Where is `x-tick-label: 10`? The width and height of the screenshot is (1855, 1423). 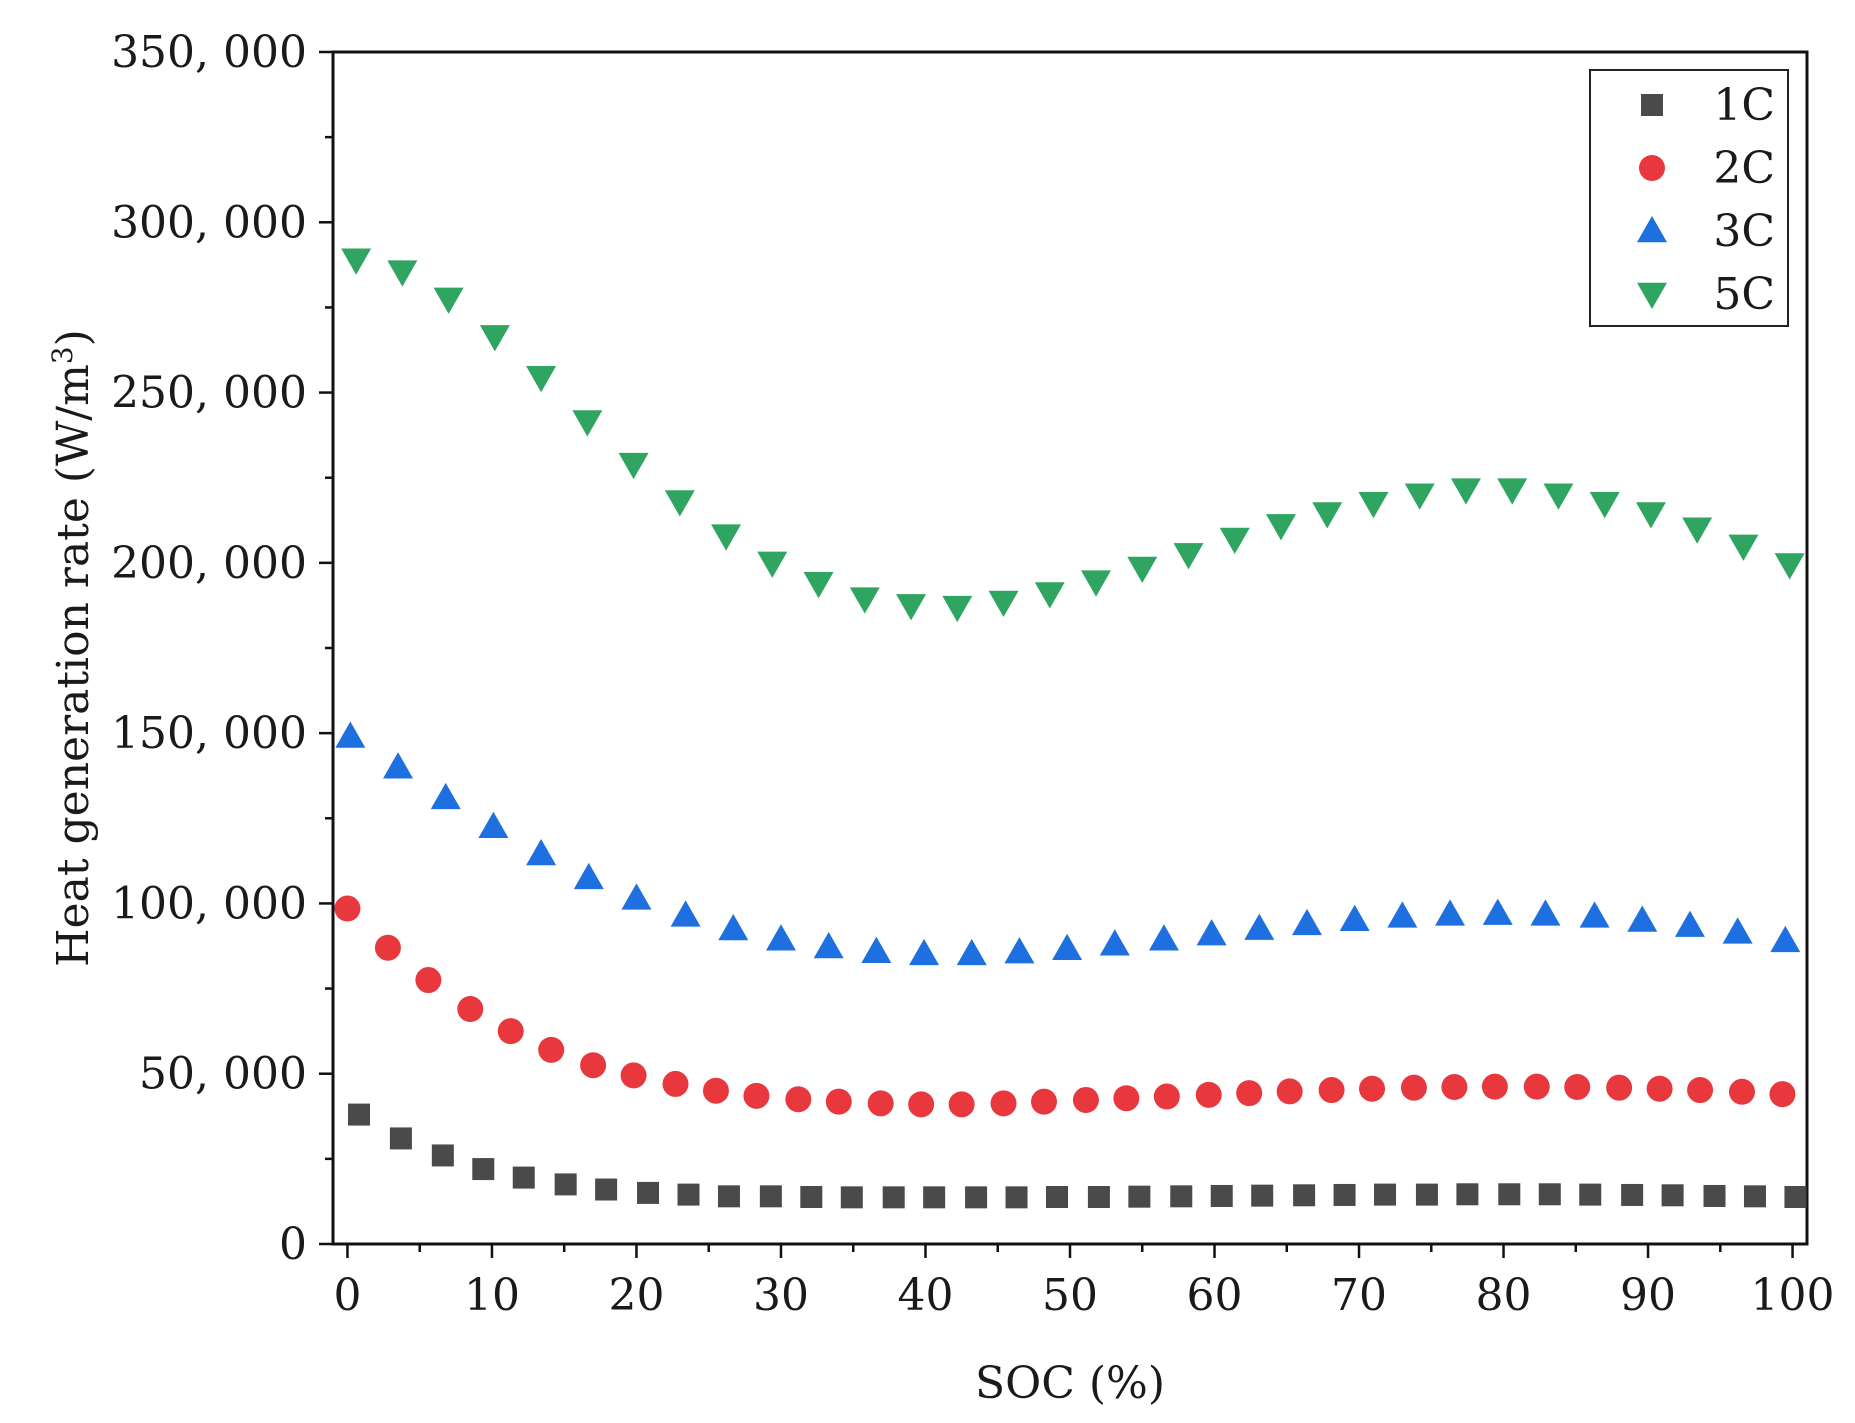 x-tick-label: 10 is located at coordinates (492, 1295).